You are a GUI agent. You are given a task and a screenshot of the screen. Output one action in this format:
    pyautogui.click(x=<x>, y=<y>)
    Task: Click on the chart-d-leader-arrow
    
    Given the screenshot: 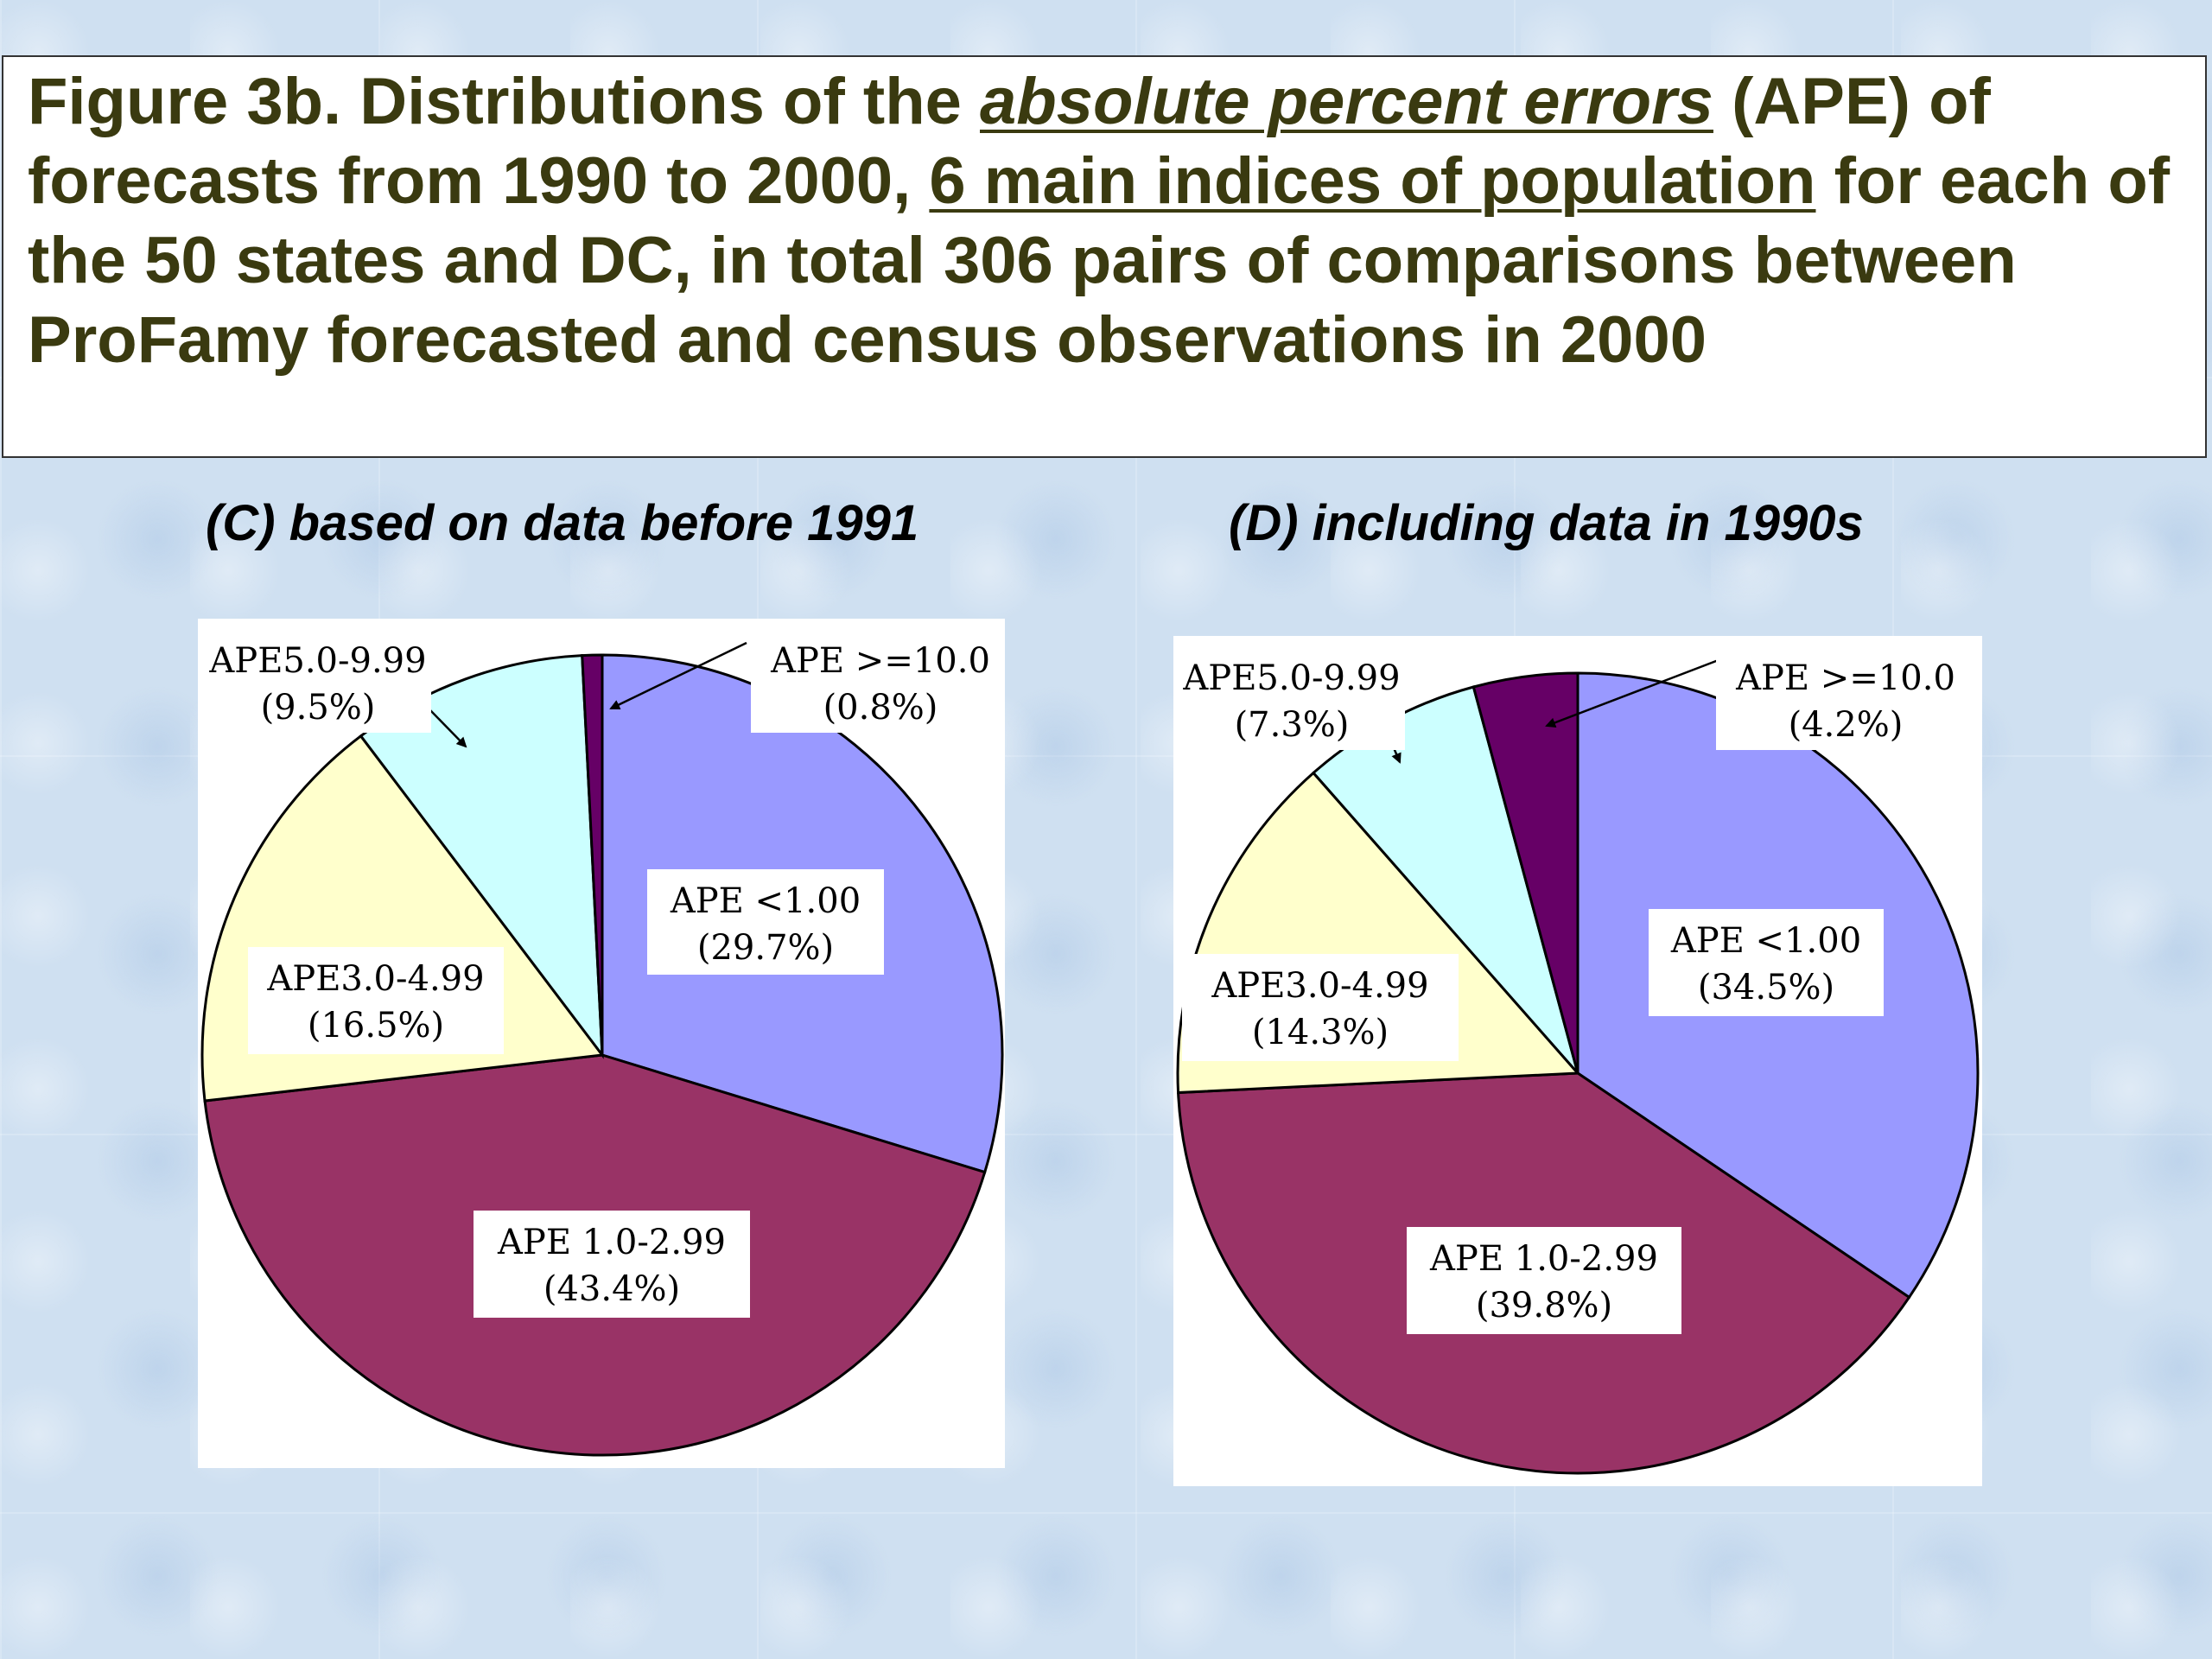 What is the action you would take?
    pyautogui.click(x=1634, y=692)
    